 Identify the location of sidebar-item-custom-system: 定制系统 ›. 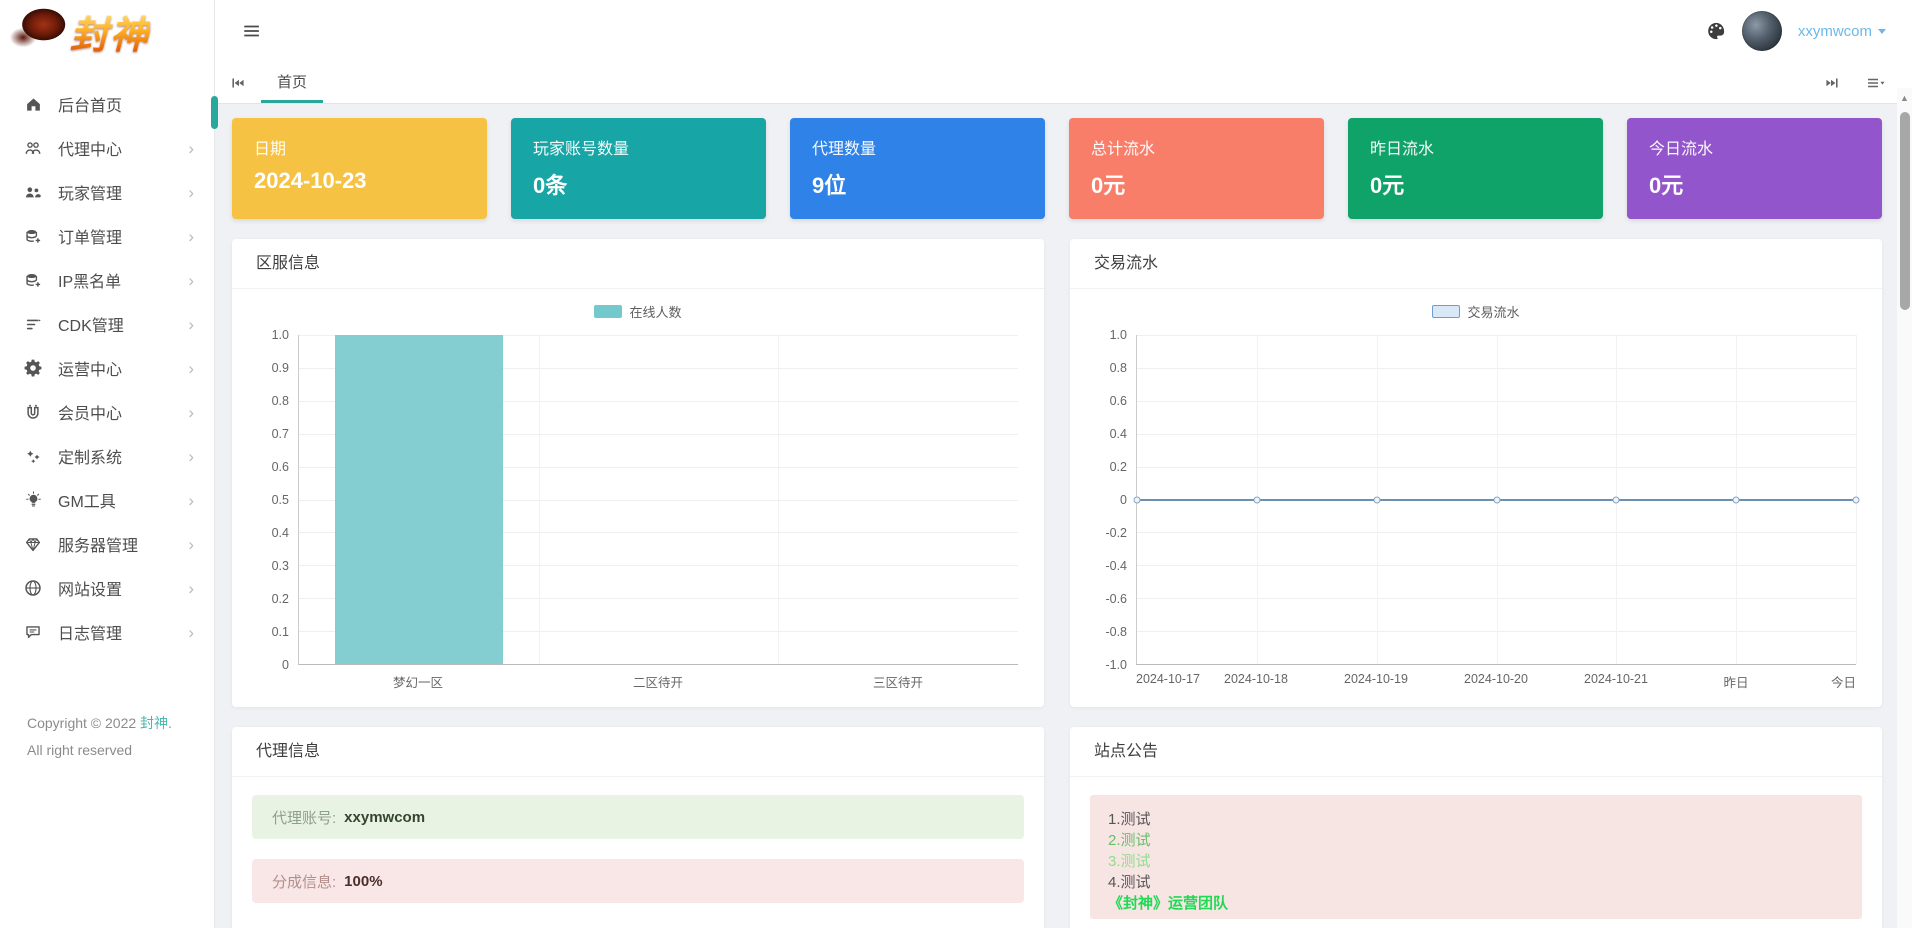
(107, 456).